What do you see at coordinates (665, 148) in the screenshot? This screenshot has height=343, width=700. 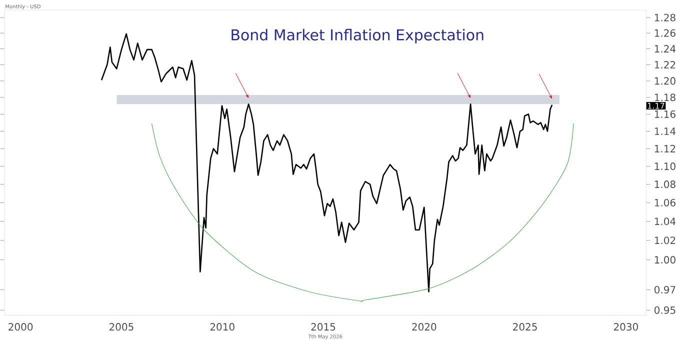 I see `y-tick-label: 1.12` at bounding box center [665, 148].